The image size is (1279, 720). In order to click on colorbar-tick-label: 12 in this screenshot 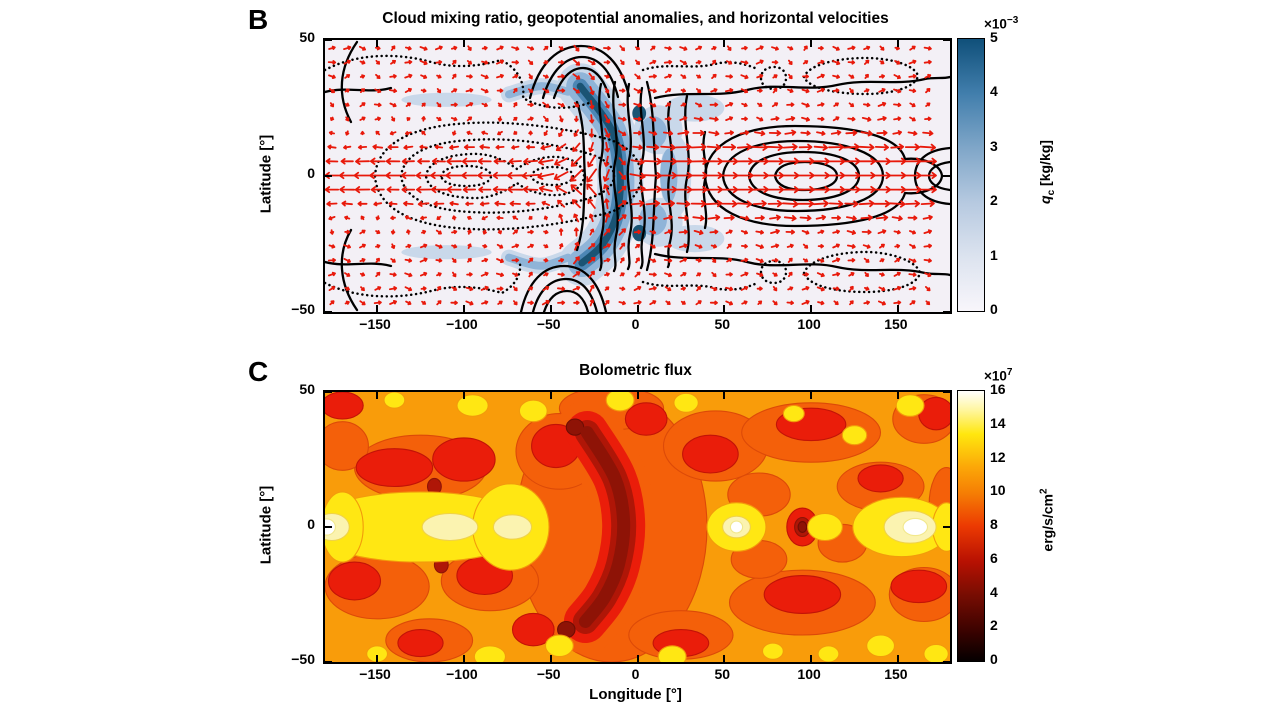, I will do `click(998, 456)`.